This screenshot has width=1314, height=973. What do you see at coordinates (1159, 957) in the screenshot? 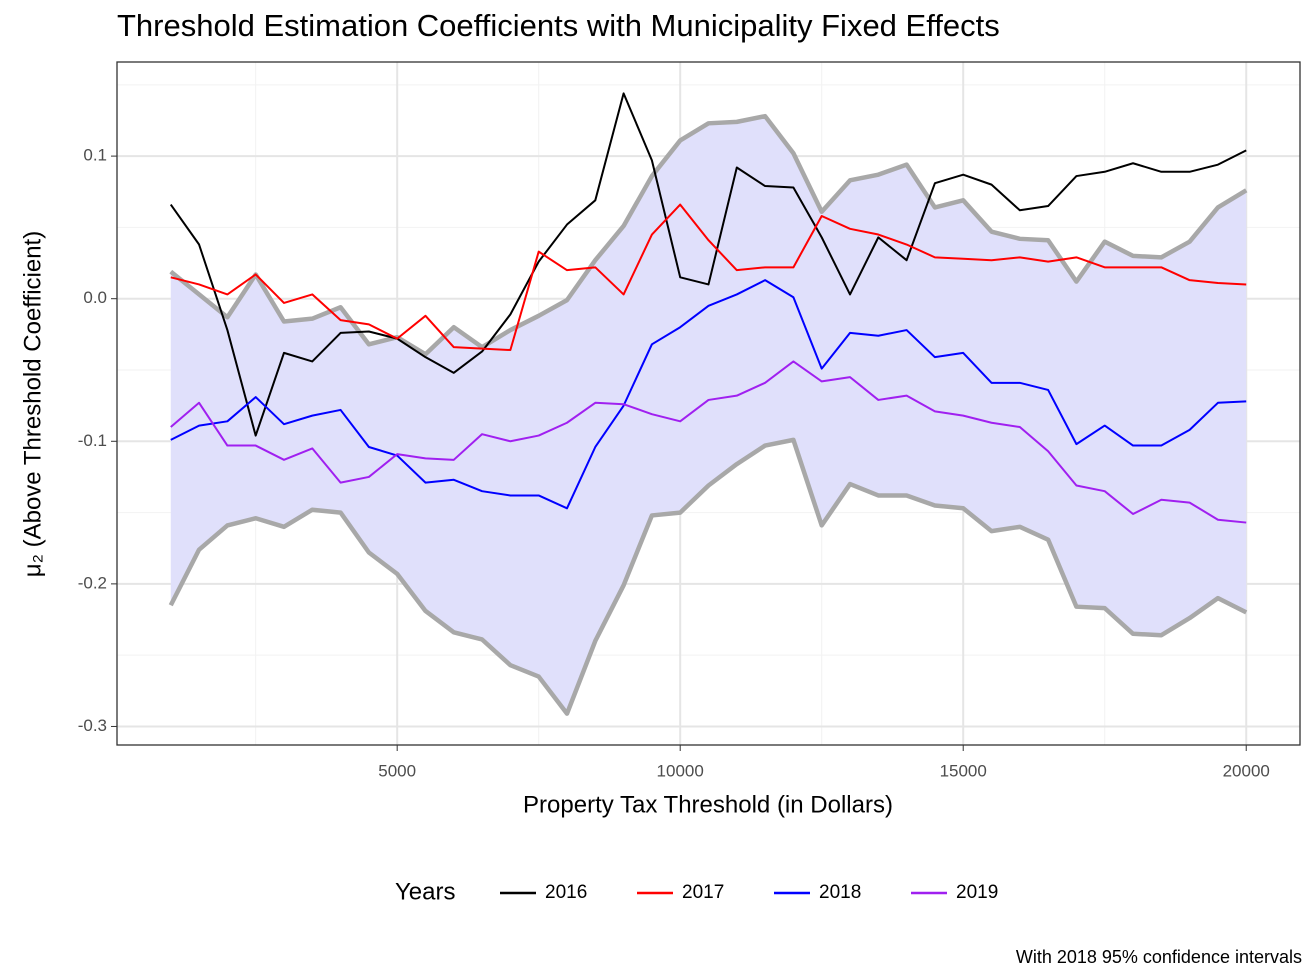
I see `caption: With 2018 95% confidence intervals` at bounding box center [1159, 957].